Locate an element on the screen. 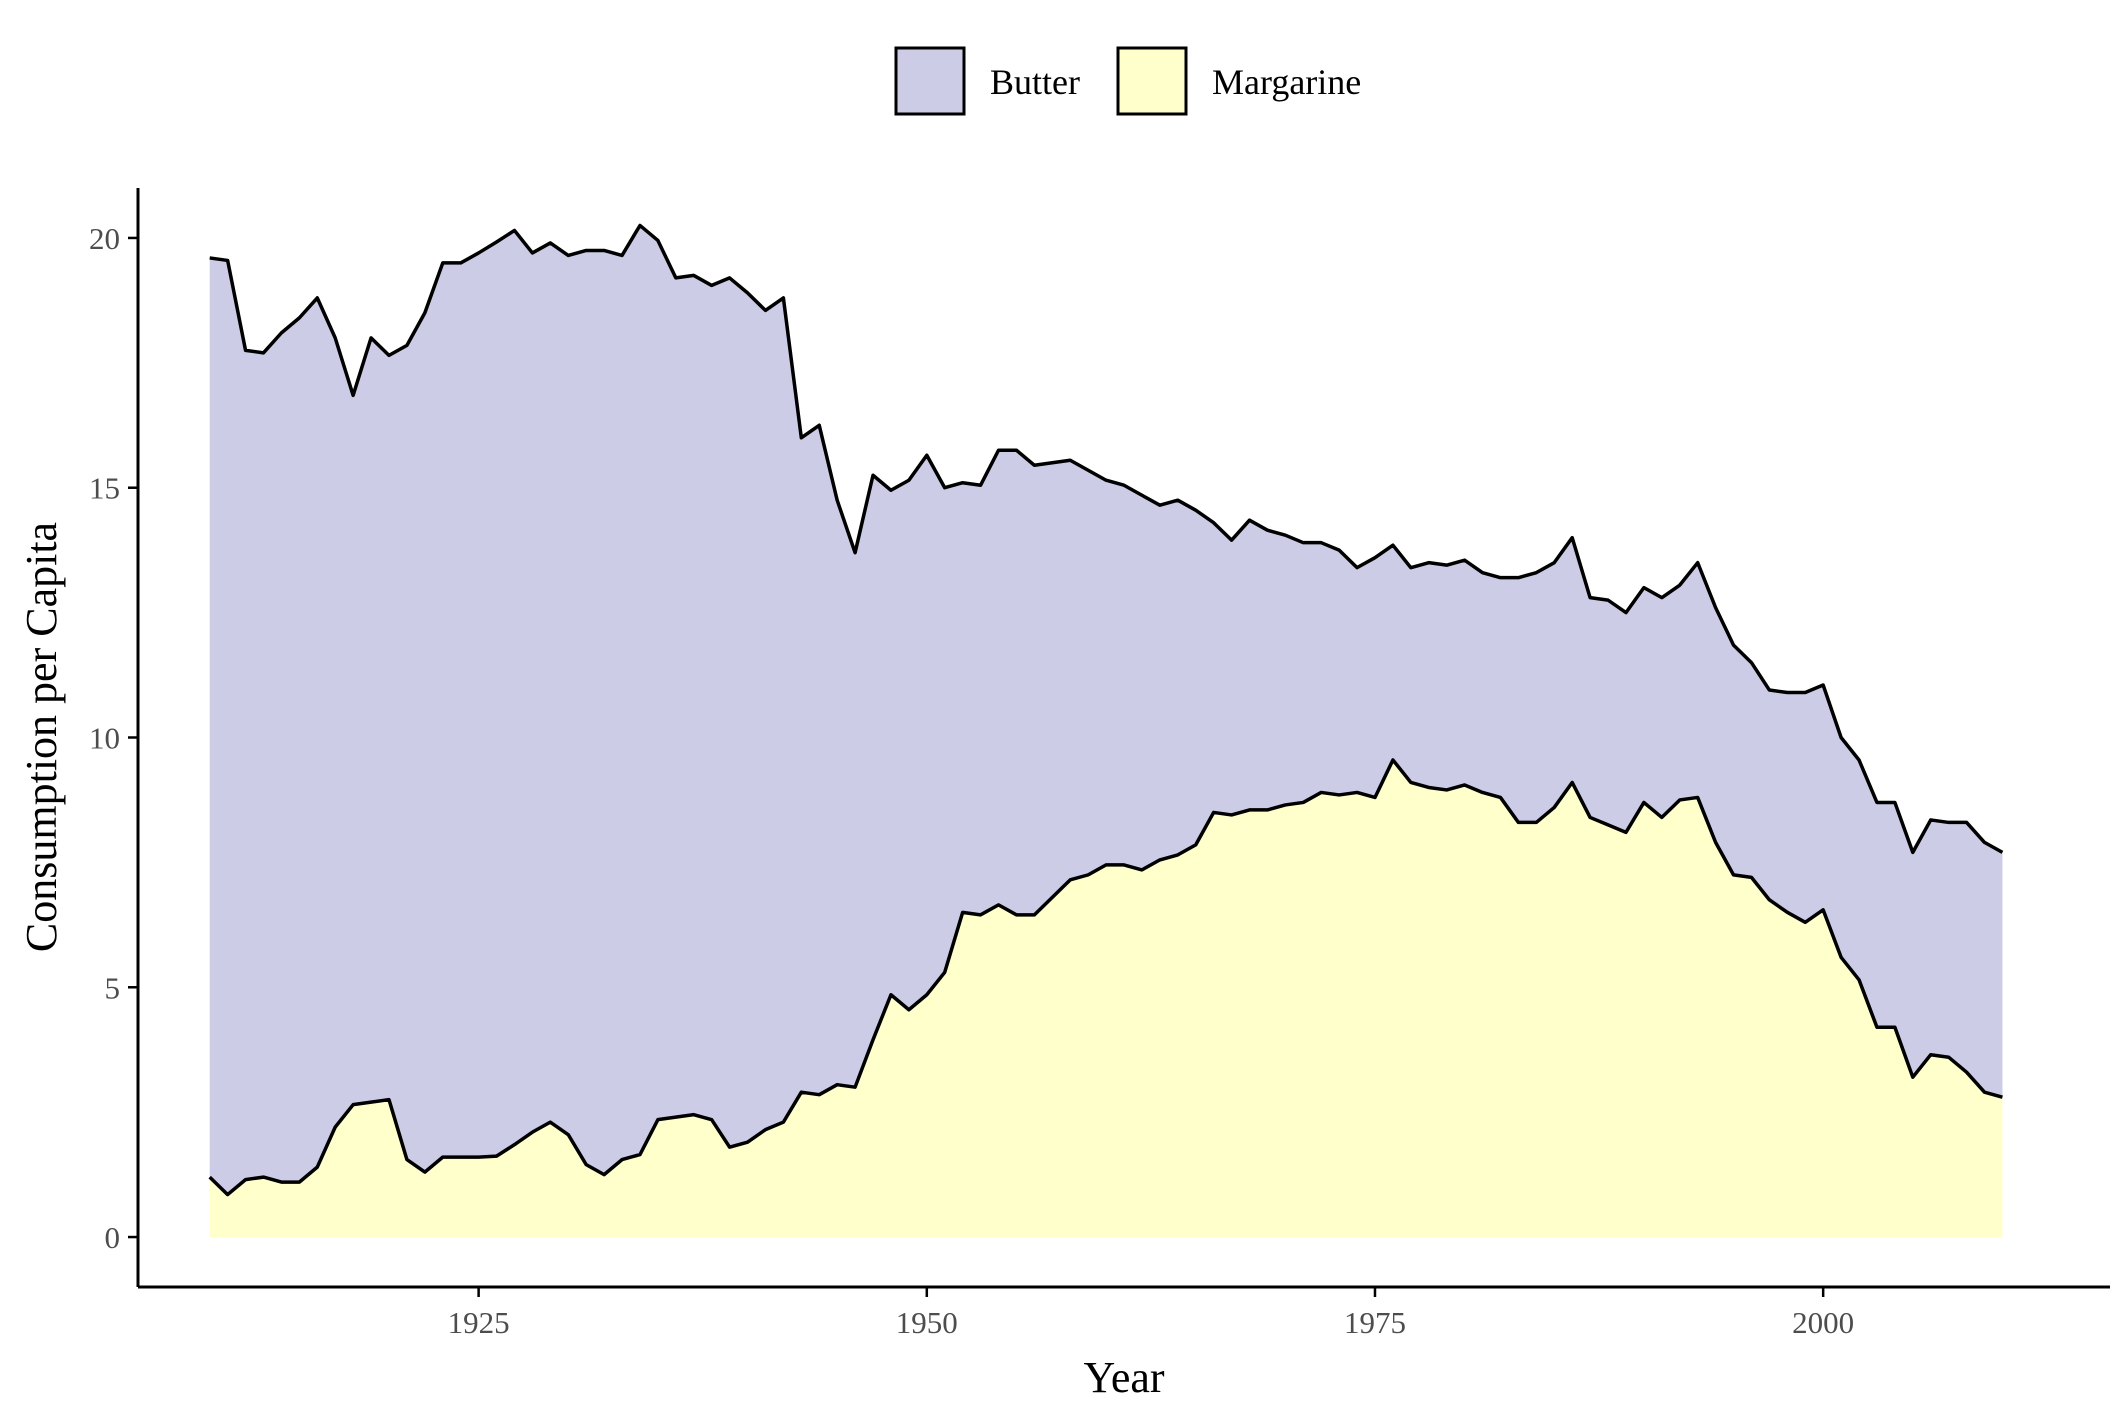  x-tick-label: 1925 is located at coordinates (479, 1322).